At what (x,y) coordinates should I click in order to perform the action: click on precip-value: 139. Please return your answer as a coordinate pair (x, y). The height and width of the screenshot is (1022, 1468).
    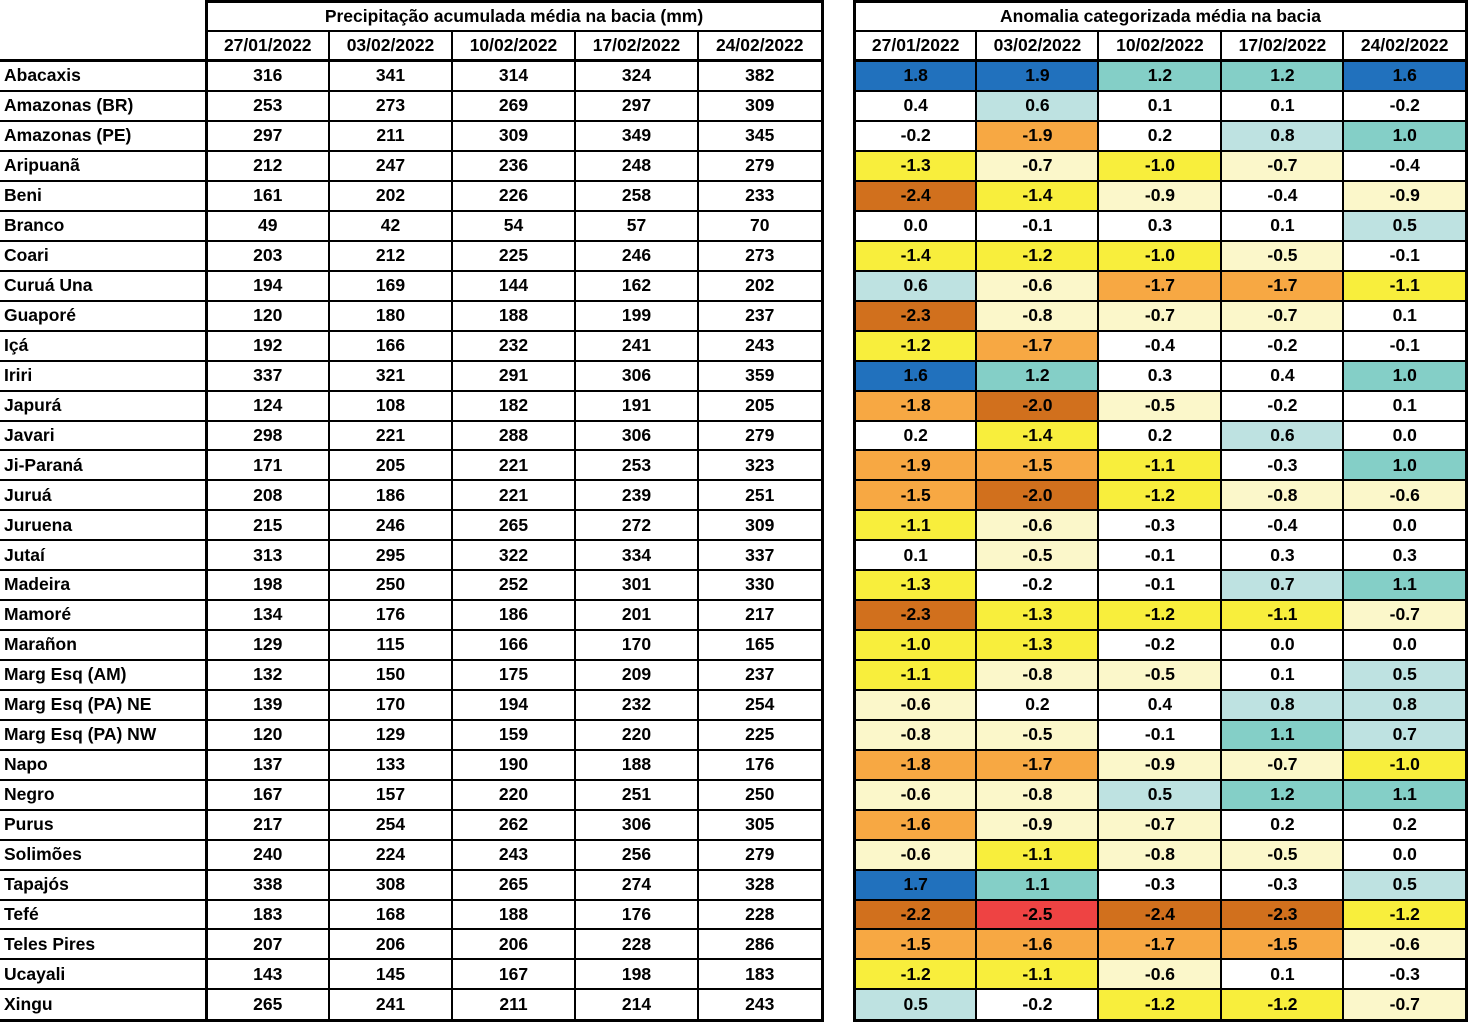
    Looking at the image, I should click on (267, 704).